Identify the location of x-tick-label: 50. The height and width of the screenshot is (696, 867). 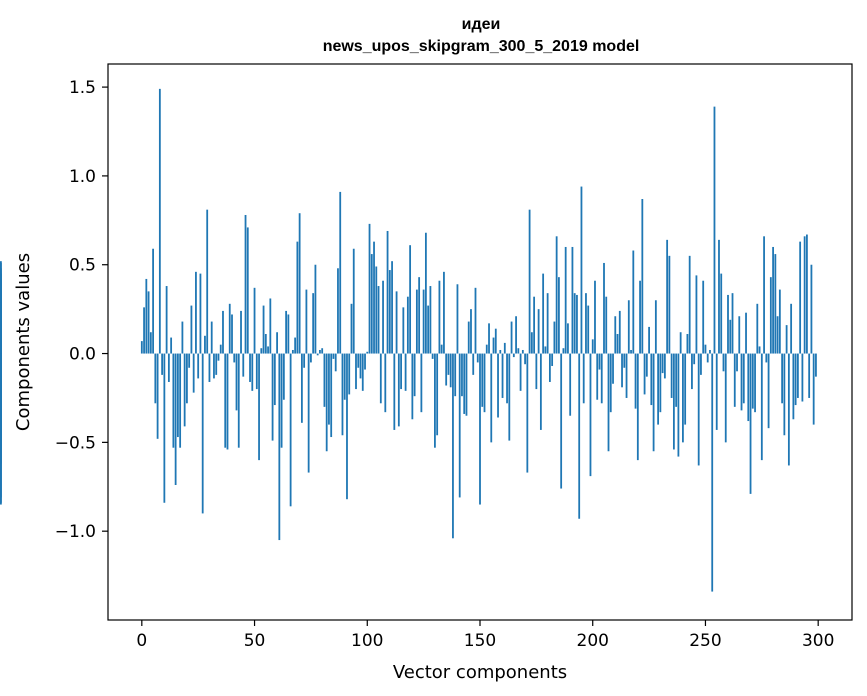
(255, 641).